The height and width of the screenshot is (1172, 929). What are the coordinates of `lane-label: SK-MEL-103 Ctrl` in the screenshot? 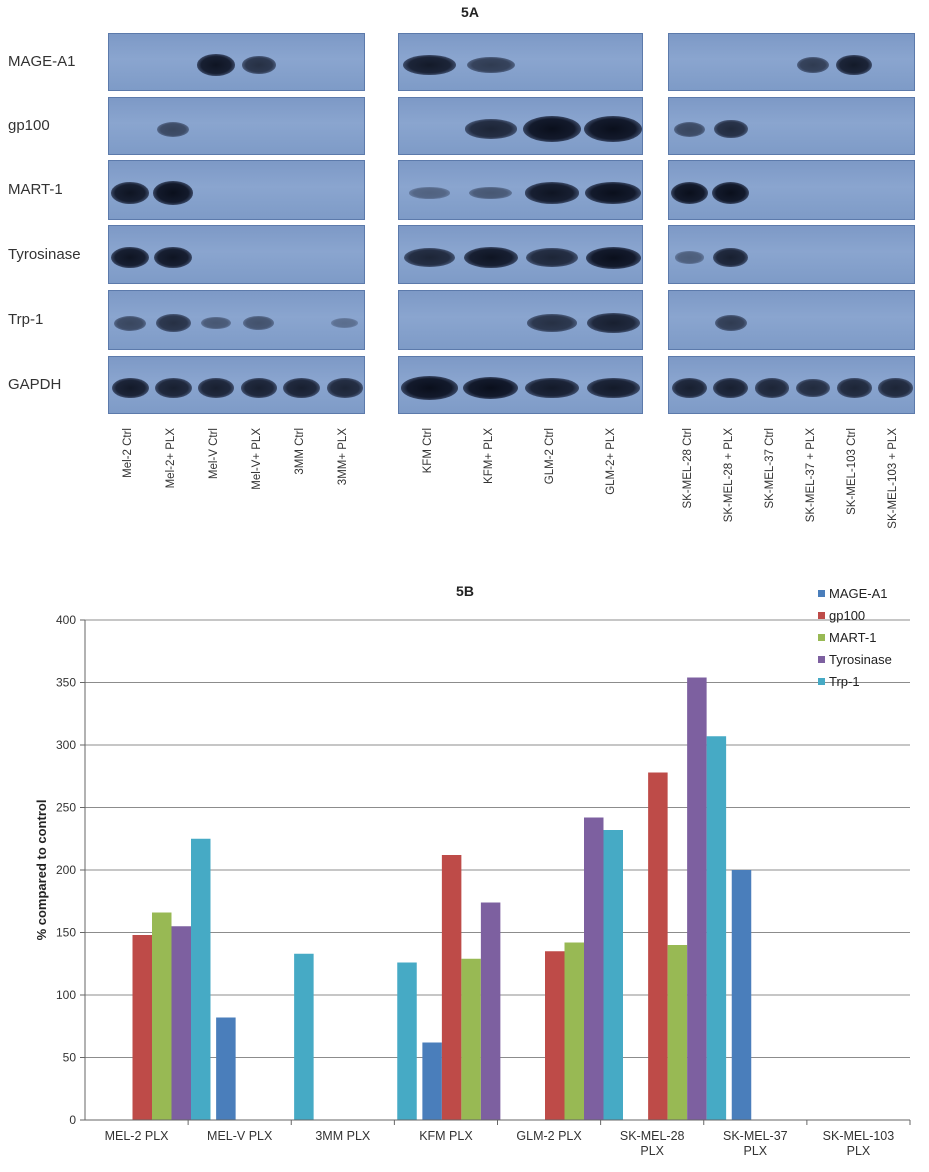 It's located at (852, 471).